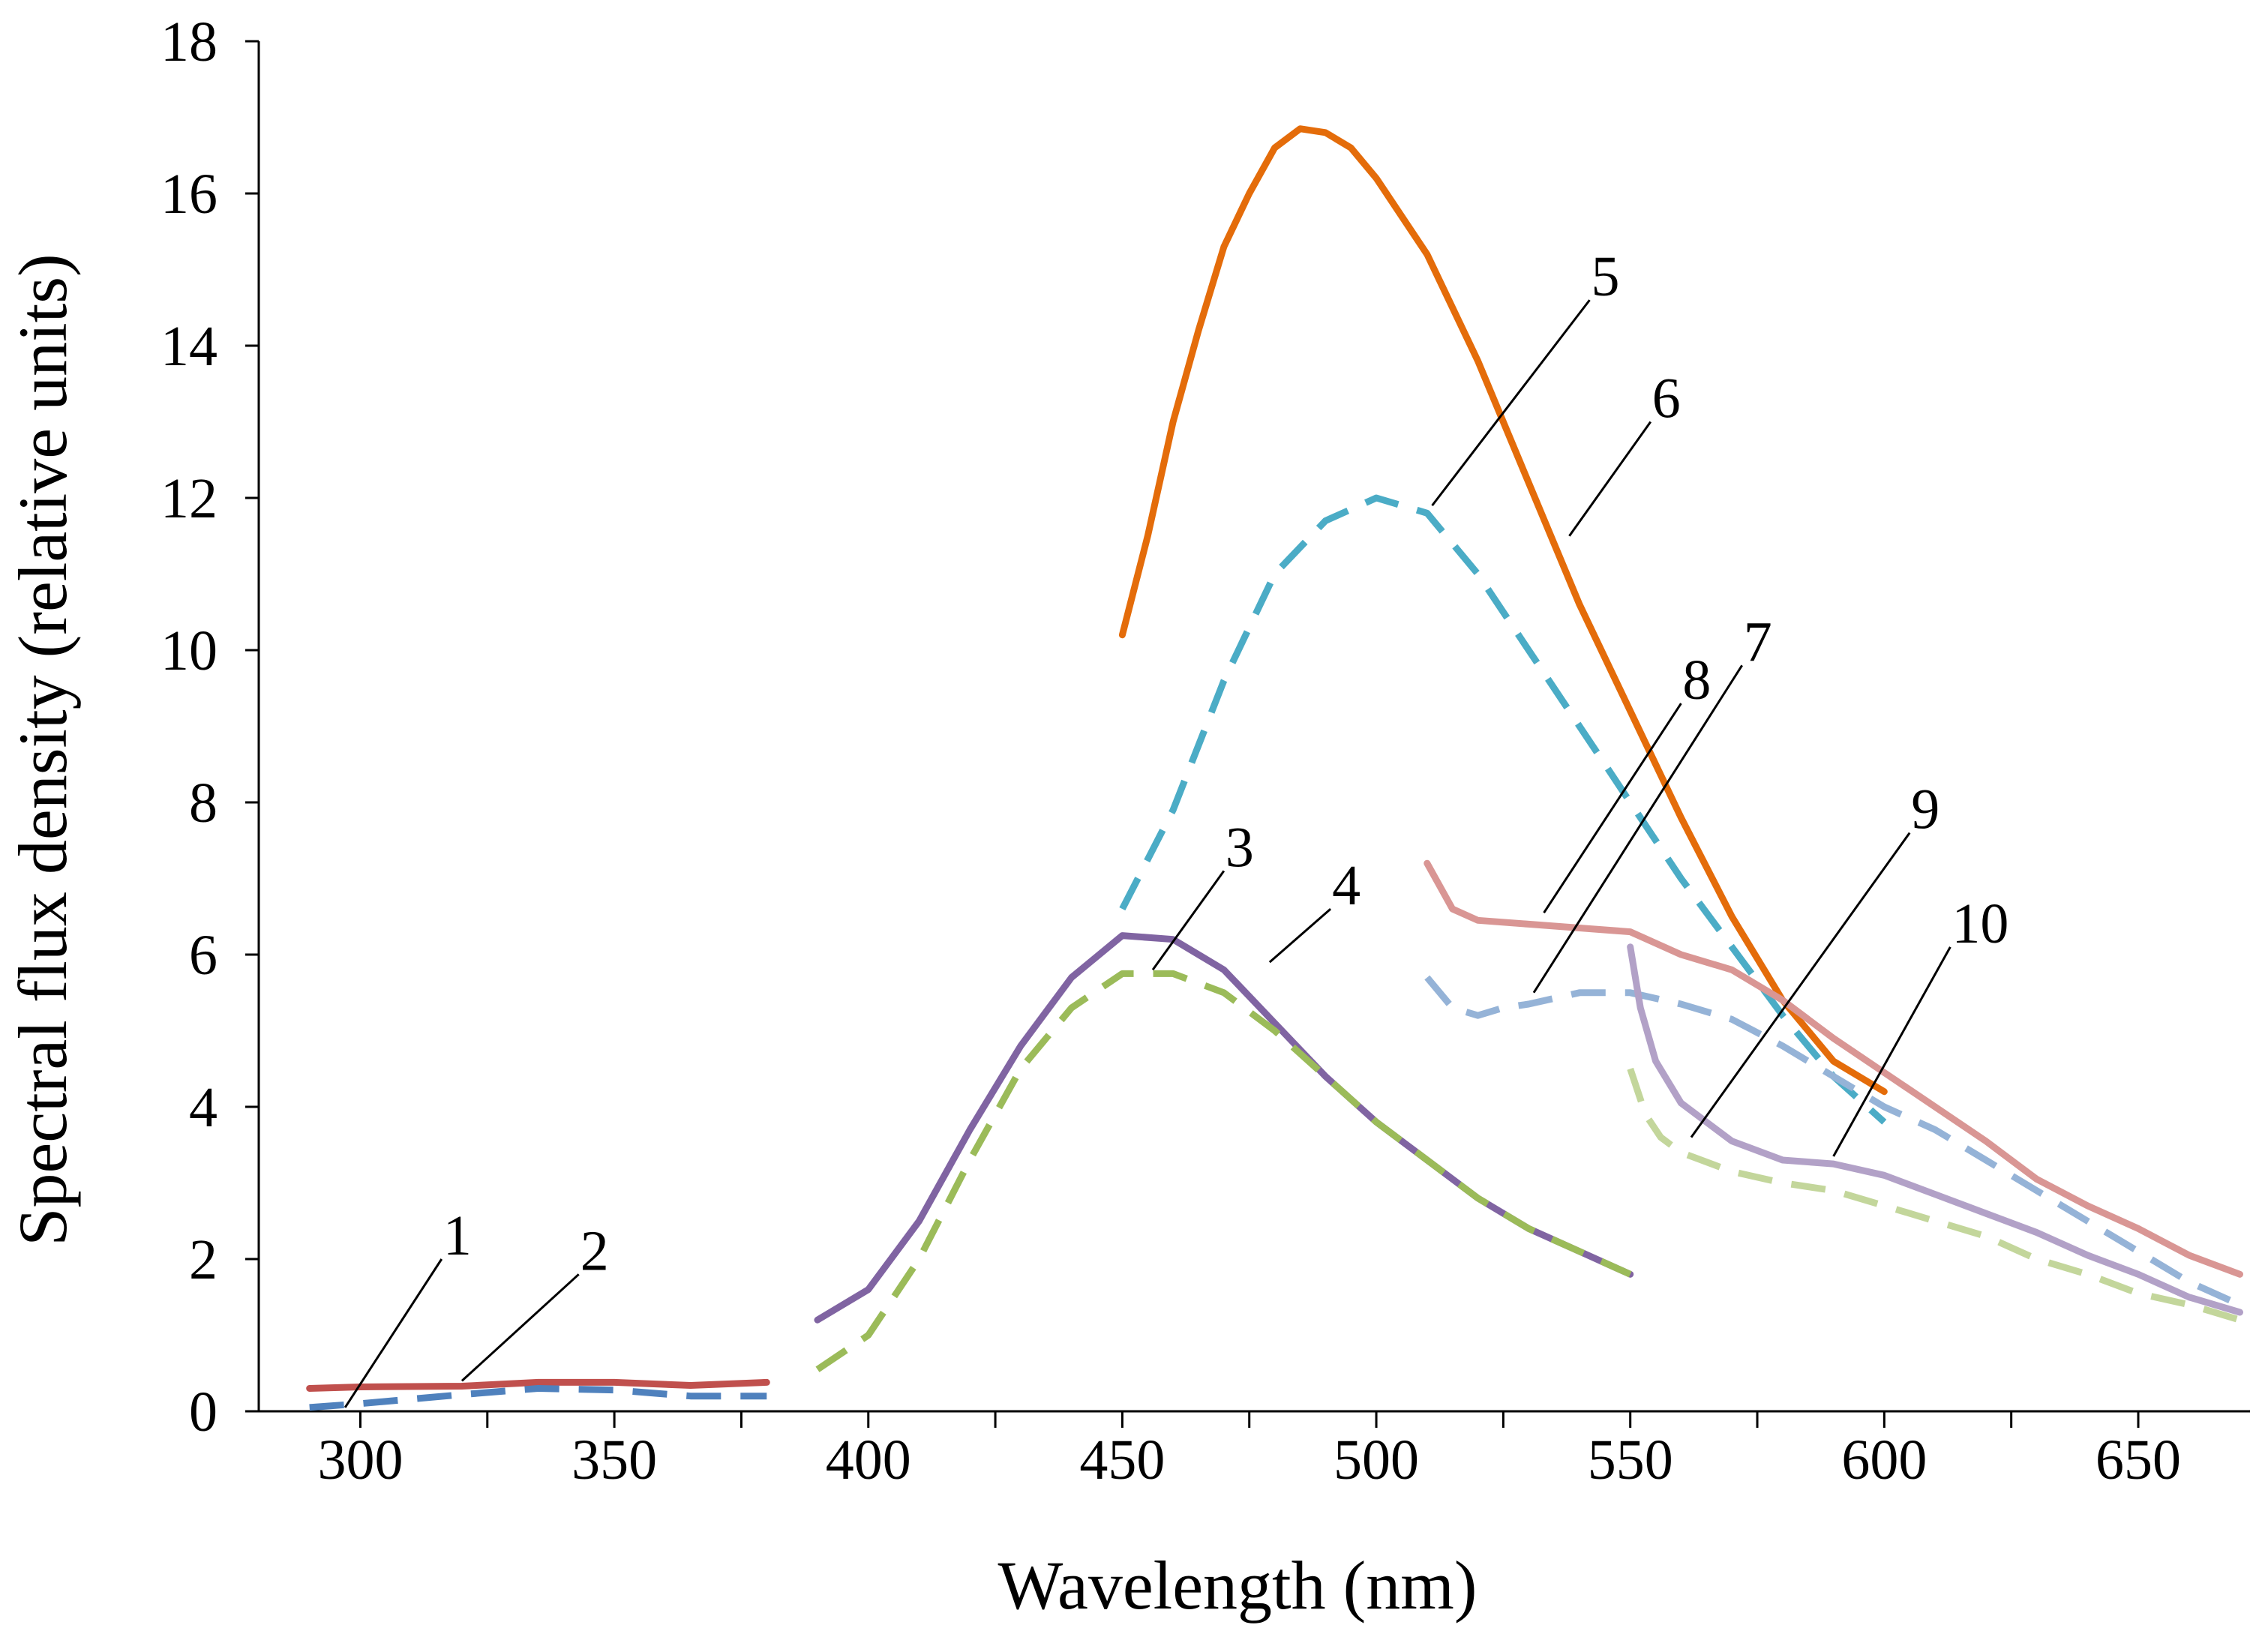 This screenshot has height=1643, width=2268. Describe the element at coordinates (1630, 1460) in the screenshot. I see `x-tick-label: 550` at that location.